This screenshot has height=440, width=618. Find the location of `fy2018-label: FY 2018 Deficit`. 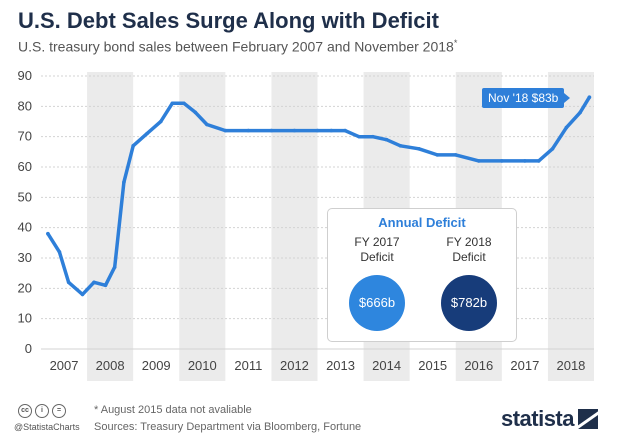

fy2018-label: FY 2018 Deficit is located at coordinates (469, 250).